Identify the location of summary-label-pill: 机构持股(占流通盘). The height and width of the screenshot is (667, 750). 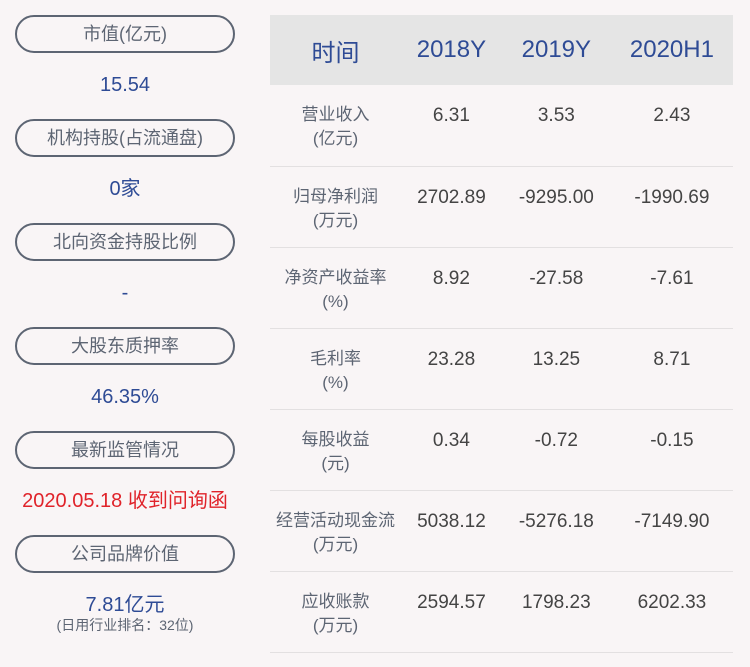
(125, 138).